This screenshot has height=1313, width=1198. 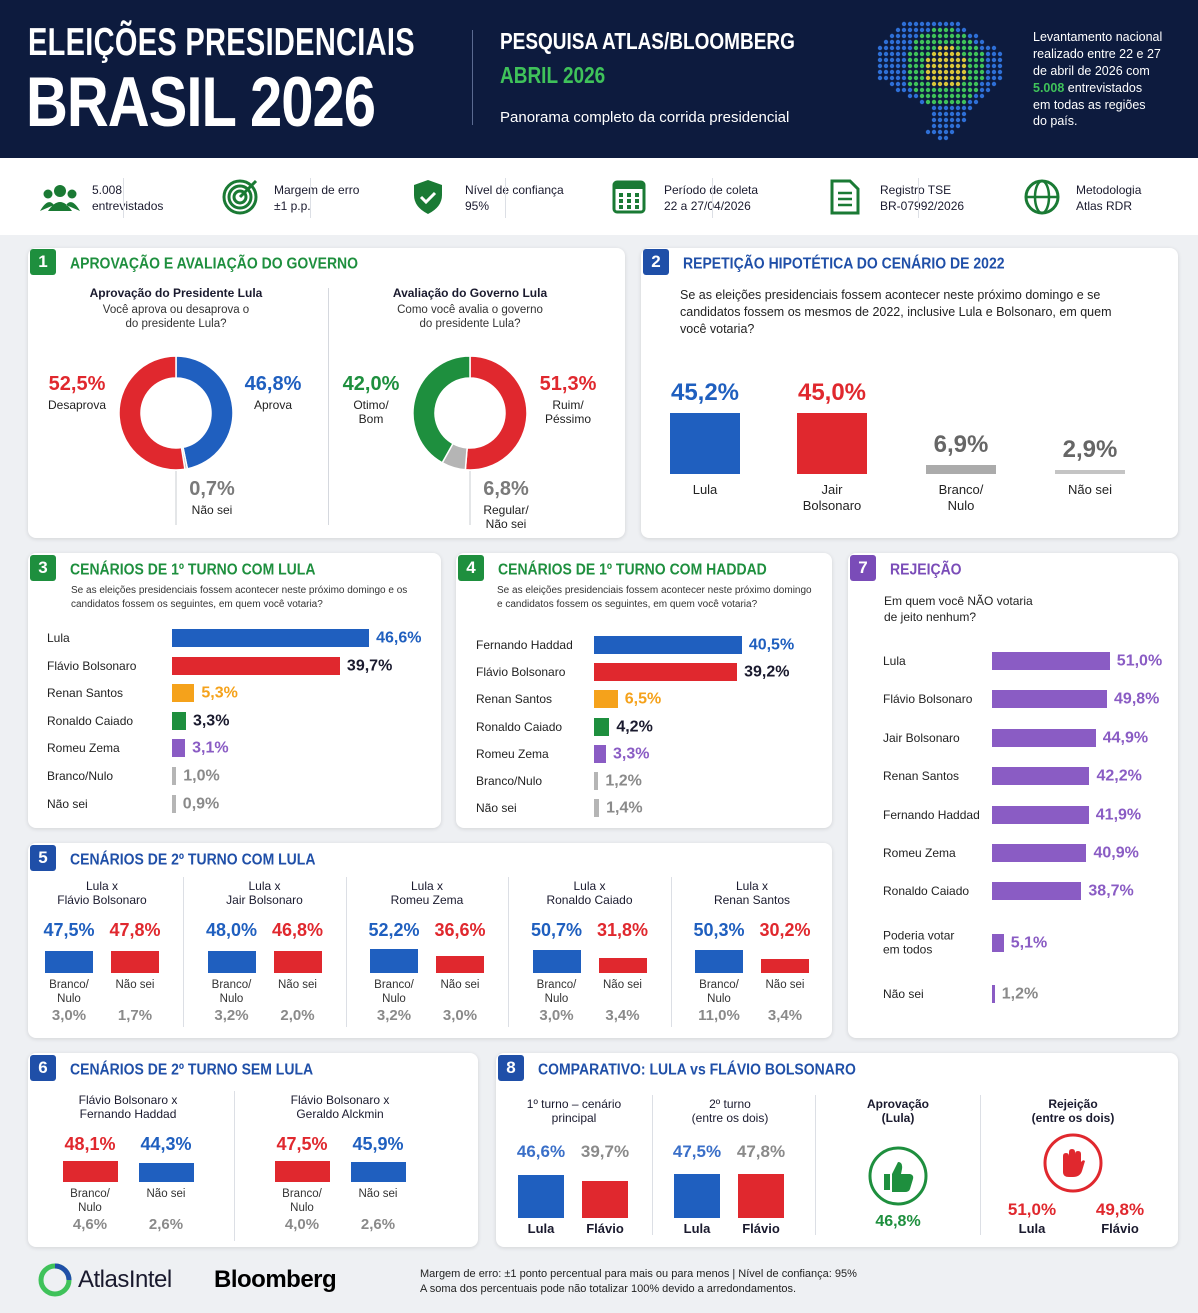 I want to click on value-label: 51,0%, so click(x=1139, y=661).